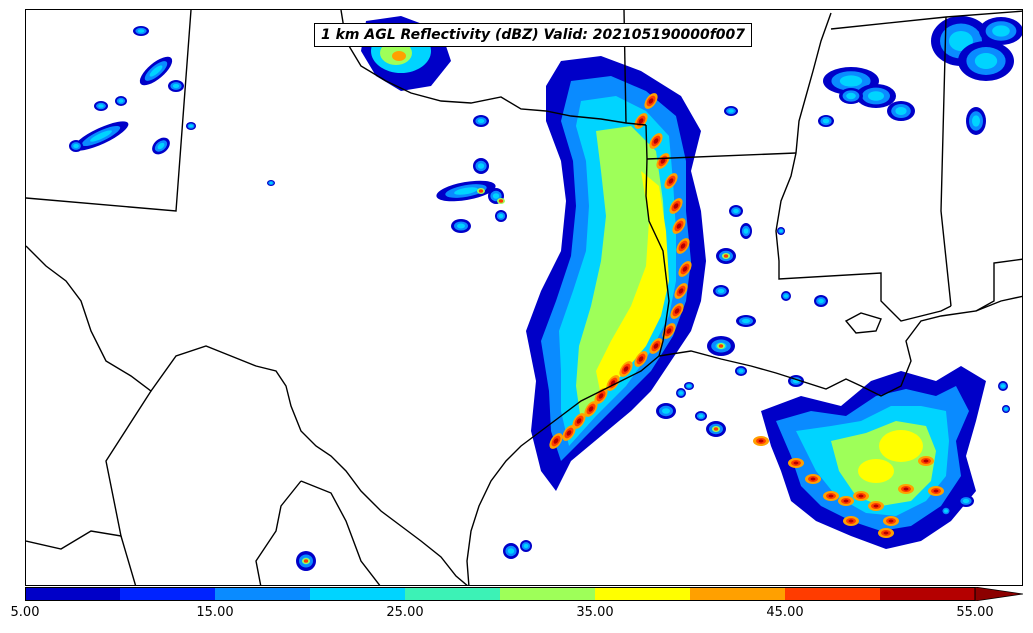 The image size is (1033, 633). I want to click on state-border-ms-al, so click(946, 161).